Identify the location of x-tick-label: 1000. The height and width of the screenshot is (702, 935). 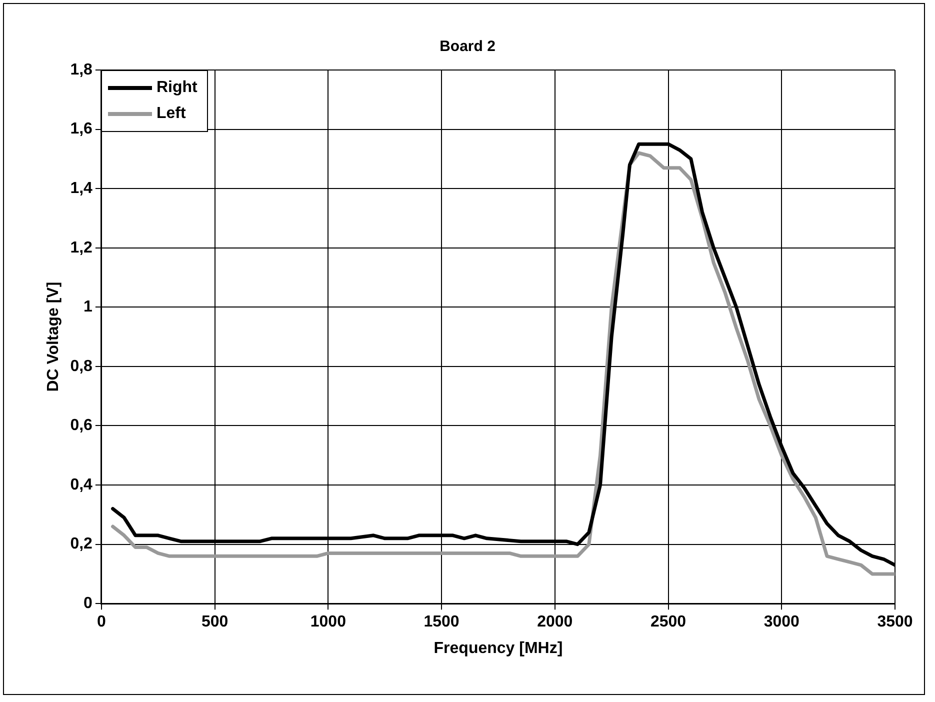
(328, 622).